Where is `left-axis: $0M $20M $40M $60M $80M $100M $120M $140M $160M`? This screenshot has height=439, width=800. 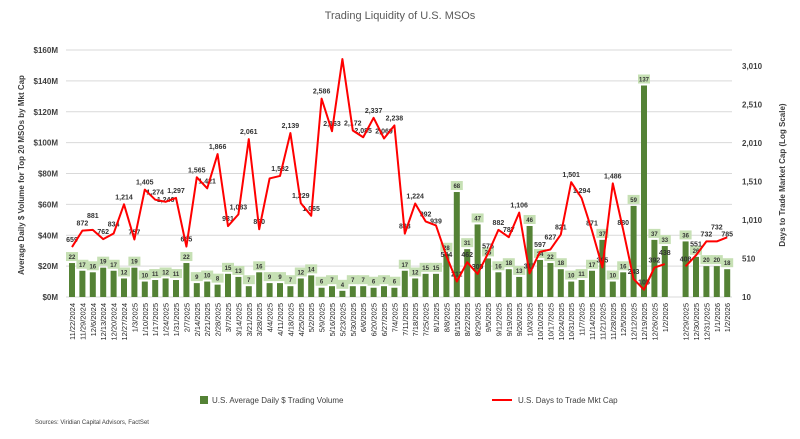
left-axis: $0M $20M $40M $60M $80M $100M $120M $140M $160M is located at coordinates (46, 174).